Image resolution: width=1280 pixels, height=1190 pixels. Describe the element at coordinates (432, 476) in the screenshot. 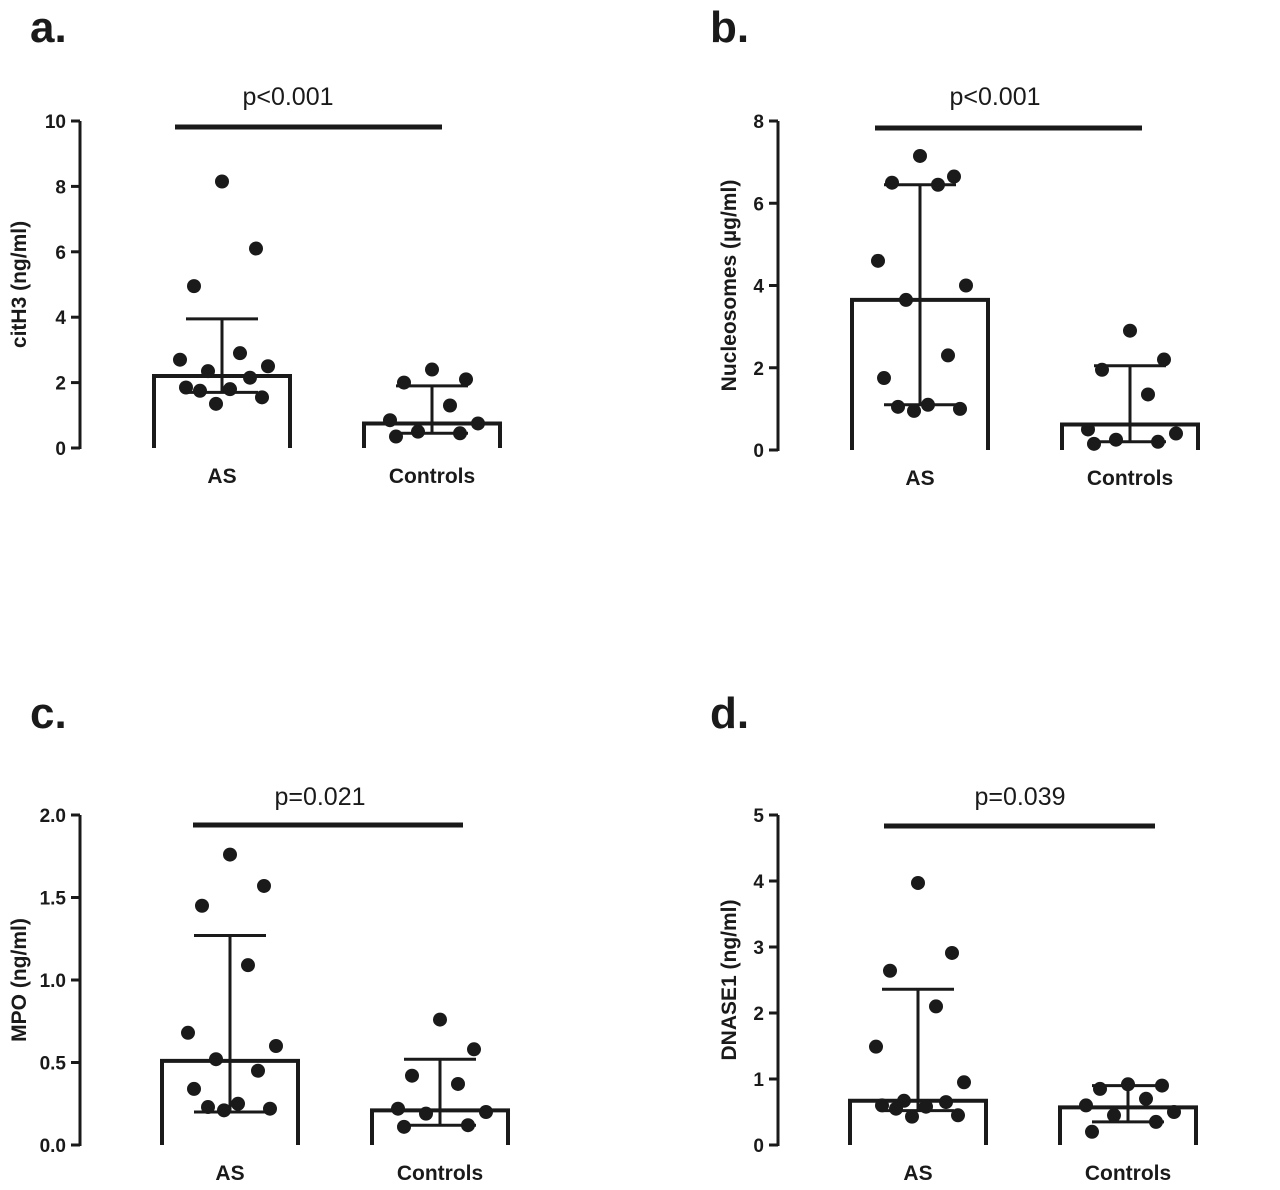

I see `panel-a-category-label-controls: Controls` at that location.